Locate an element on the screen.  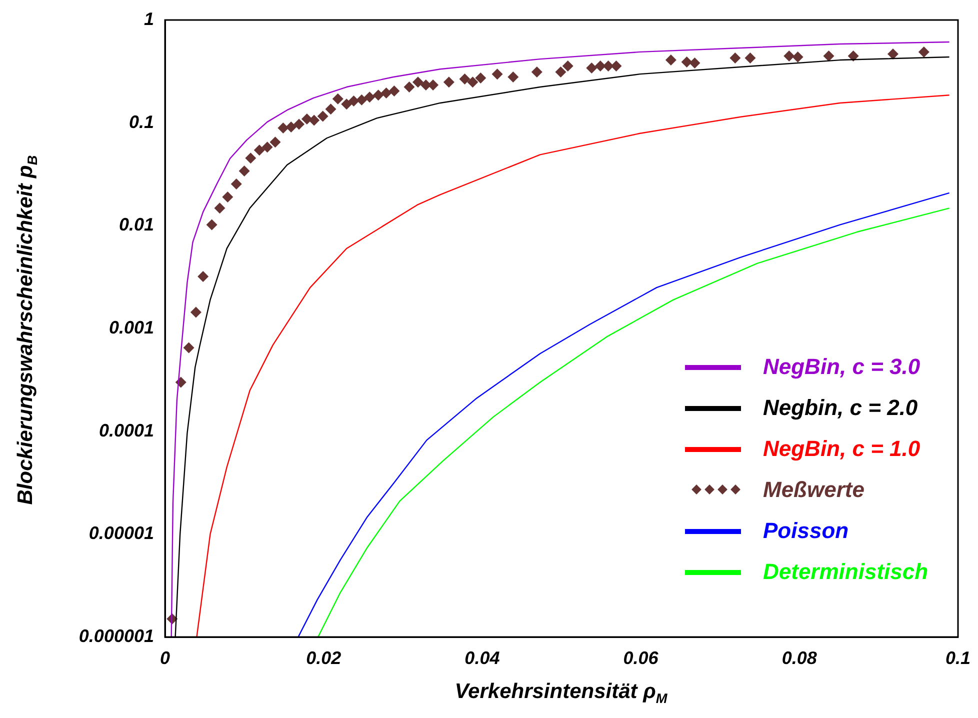
legend-label: Meßwerte is located at coordinates (813, 489).